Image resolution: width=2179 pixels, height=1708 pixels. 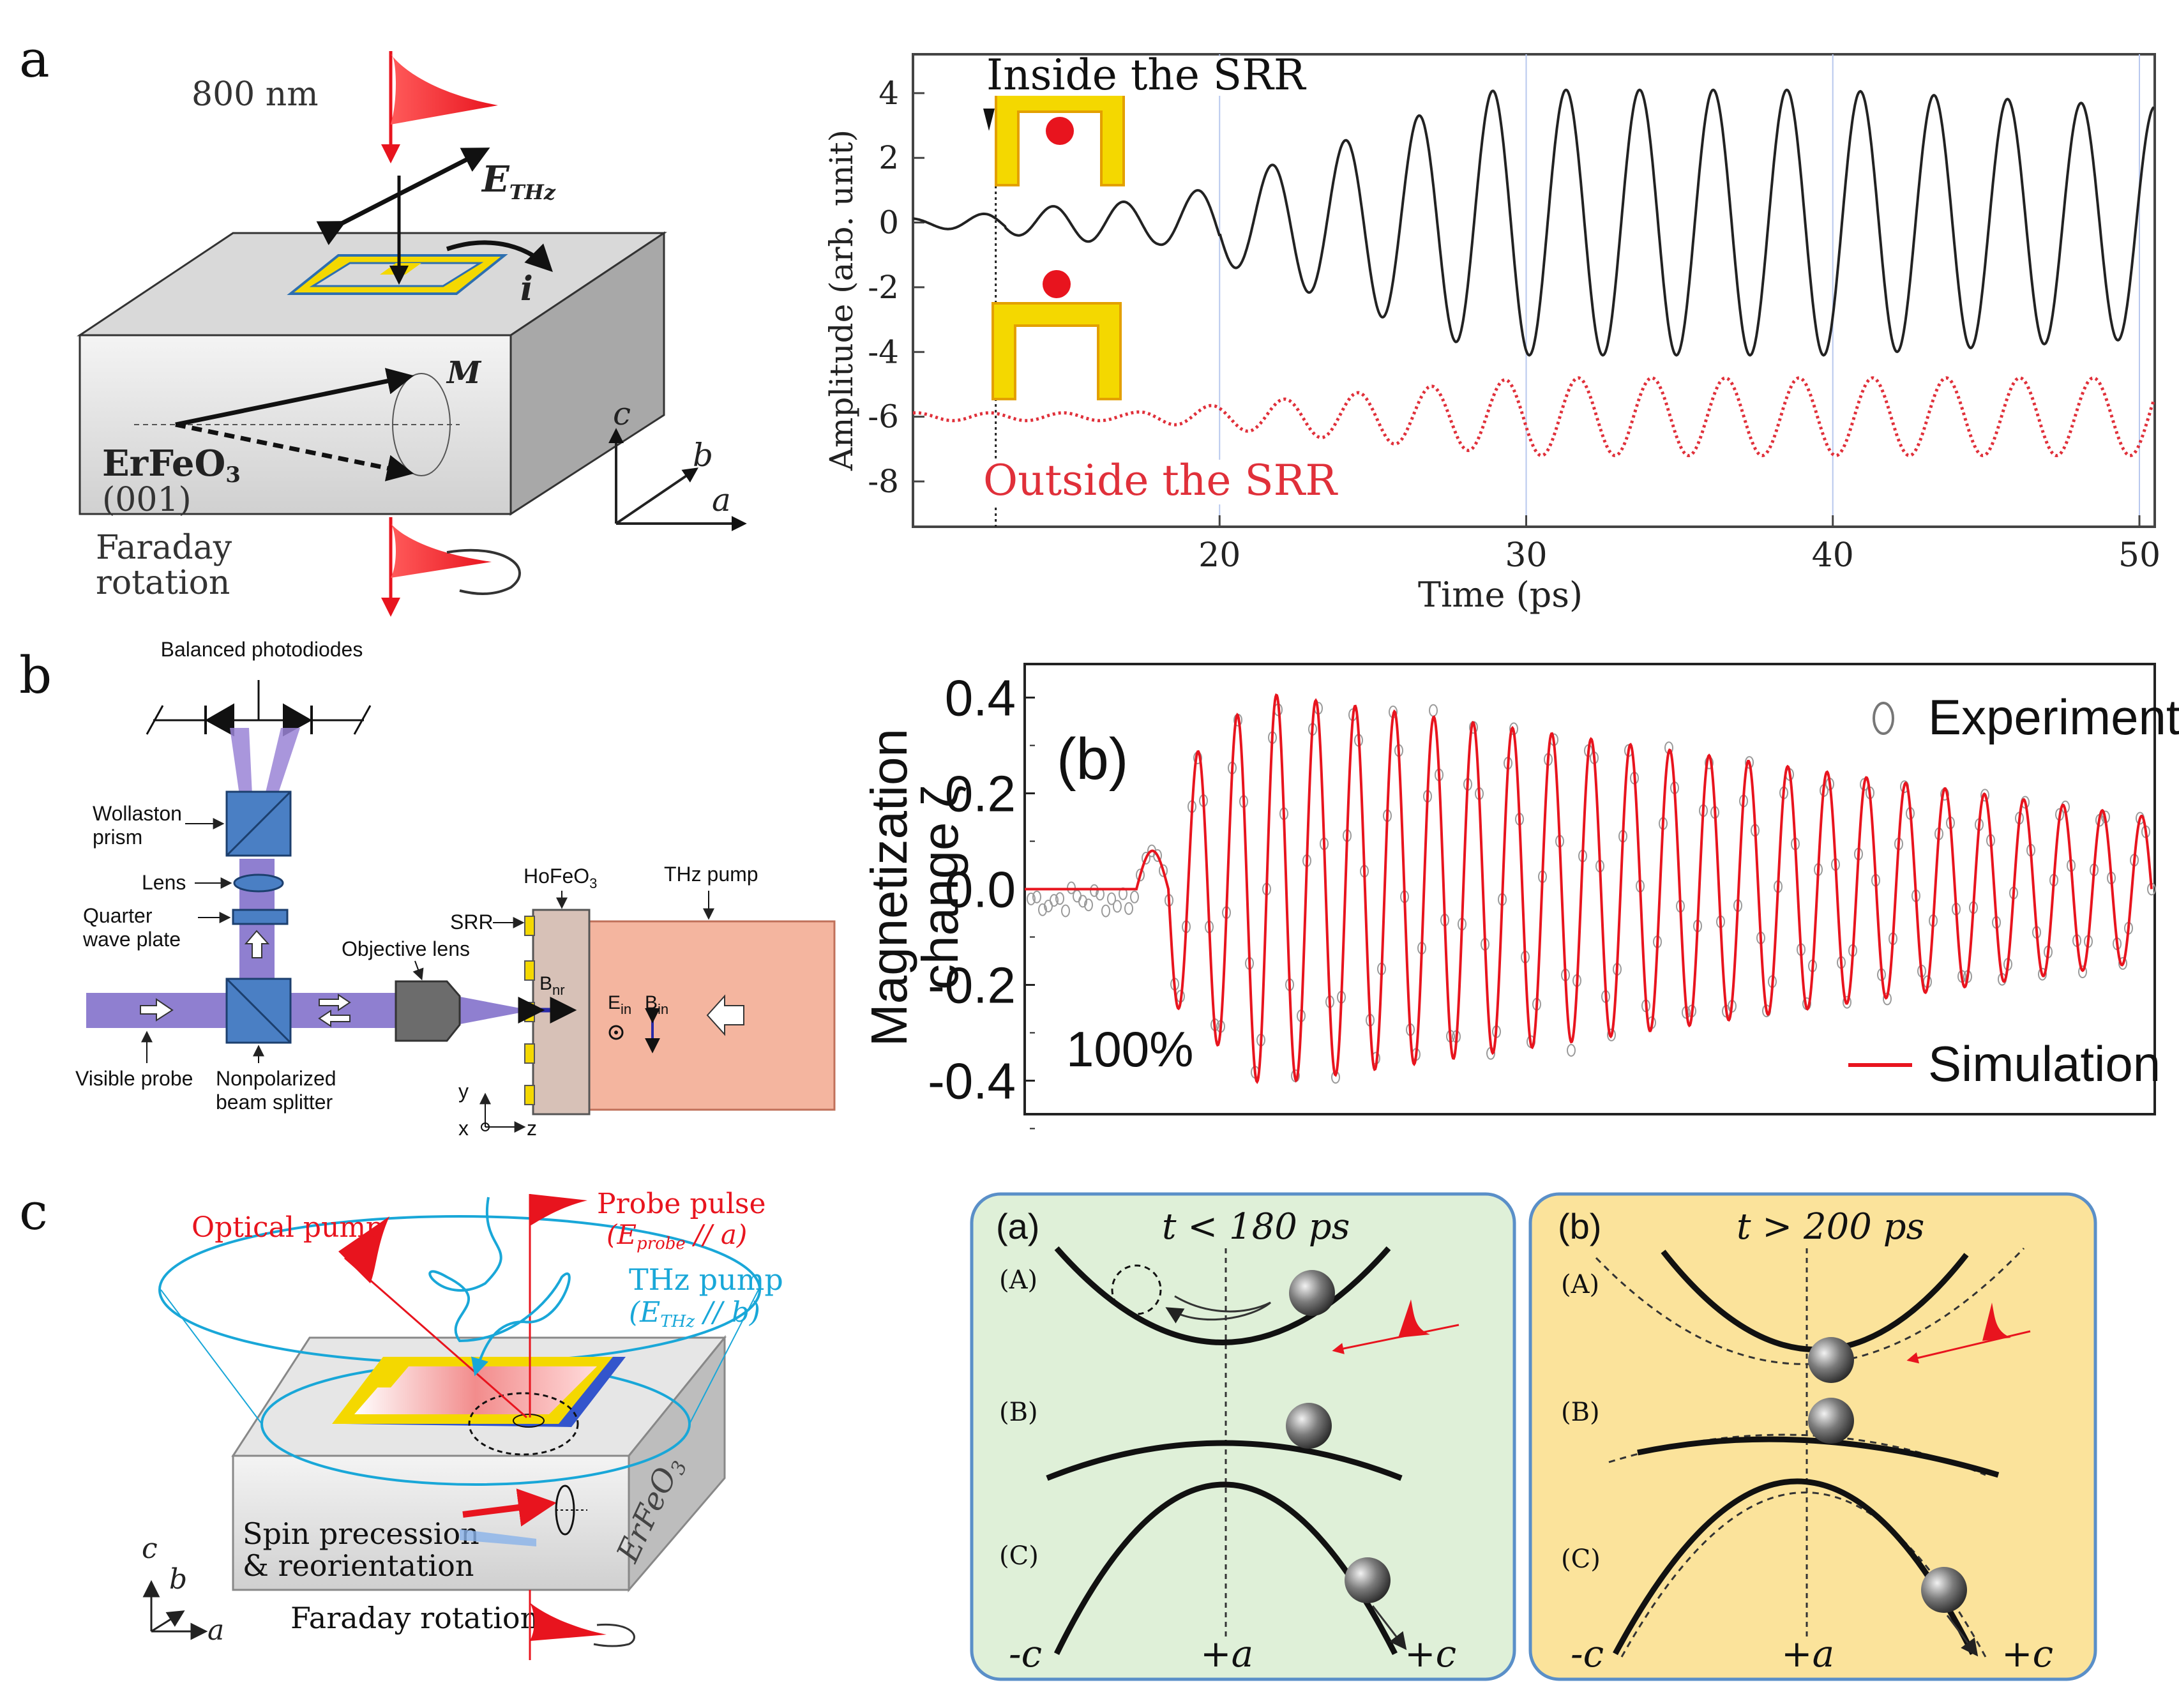 I want to click on pump-pulse-icon, so click(x=444, y=89).